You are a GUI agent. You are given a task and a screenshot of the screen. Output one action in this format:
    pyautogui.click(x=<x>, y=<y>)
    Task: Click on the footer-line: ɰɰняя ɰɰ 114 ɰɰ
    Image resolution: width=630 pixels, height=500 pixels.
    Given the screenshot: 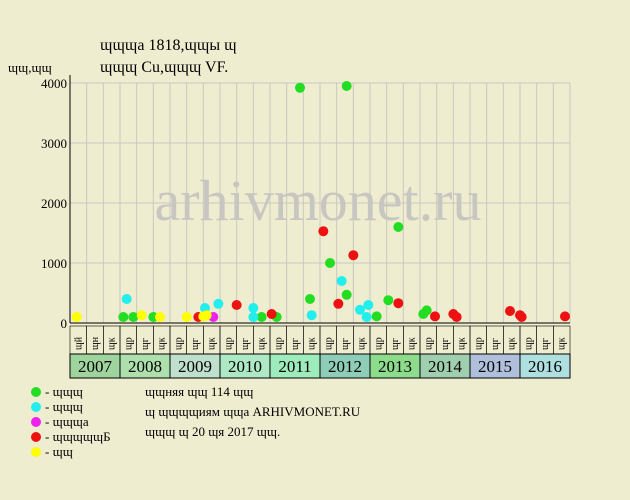 What is the action you would take?
    pyautogui.click(x=199, y=391)
    